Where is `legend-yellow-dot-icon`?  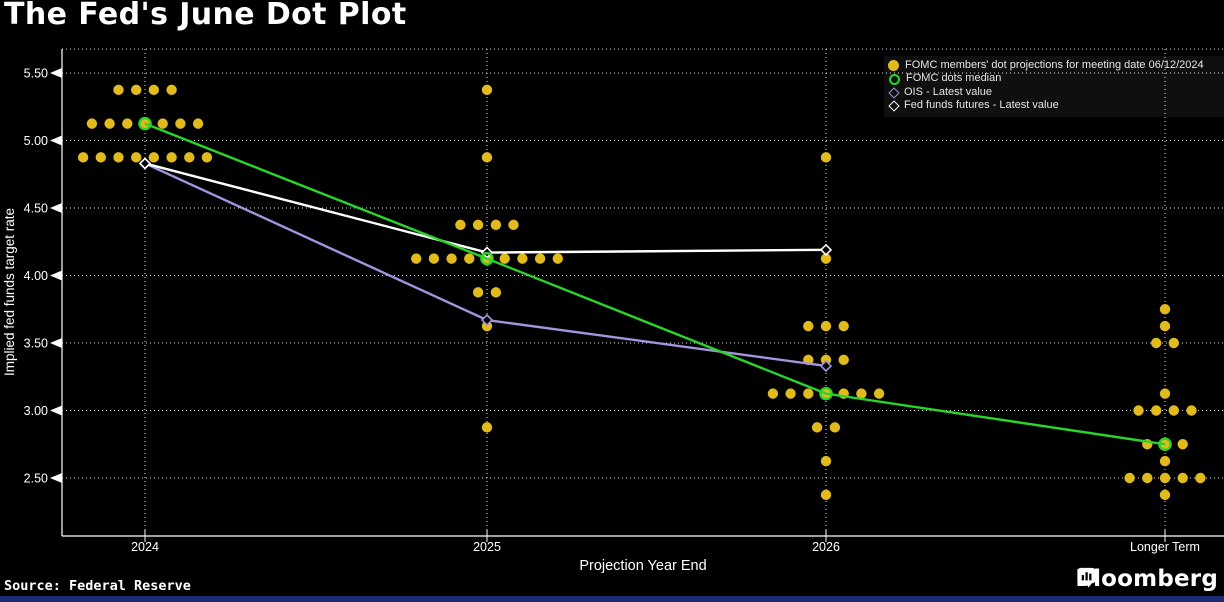 legend-yellow-dot-icon is located at coordinates (893, 66).